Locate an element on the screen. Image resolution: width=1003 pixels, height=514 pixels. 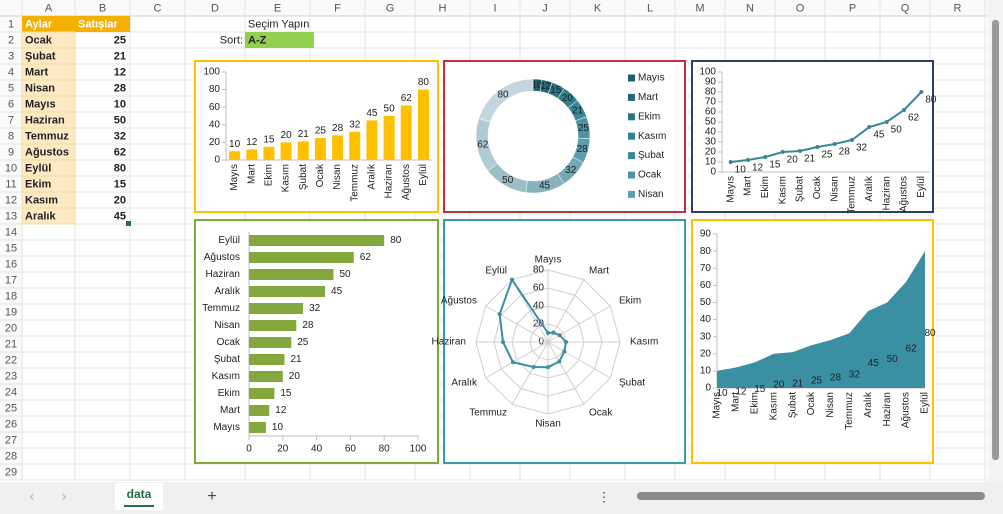
month-label: Ekim is located at coordinates (38, 184).